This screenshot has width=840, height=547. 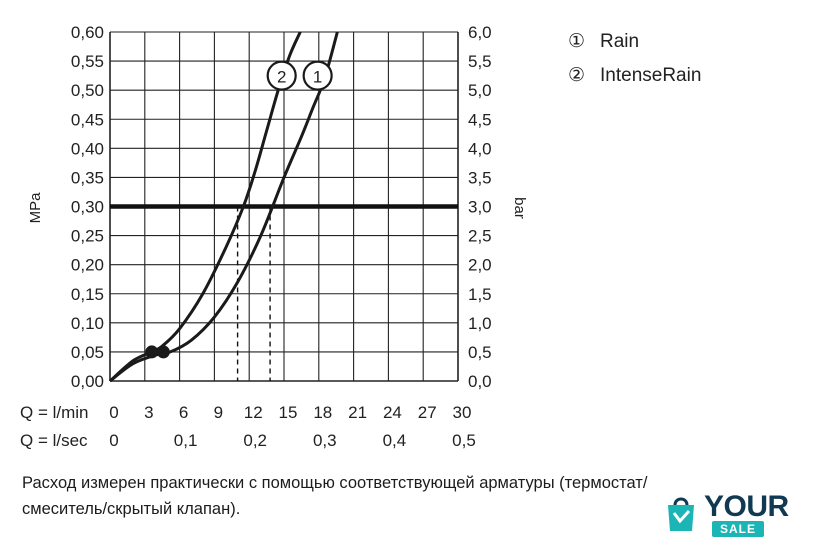 I want to click on x-row1-label: Q = l/min, so click(x=54, y=412).